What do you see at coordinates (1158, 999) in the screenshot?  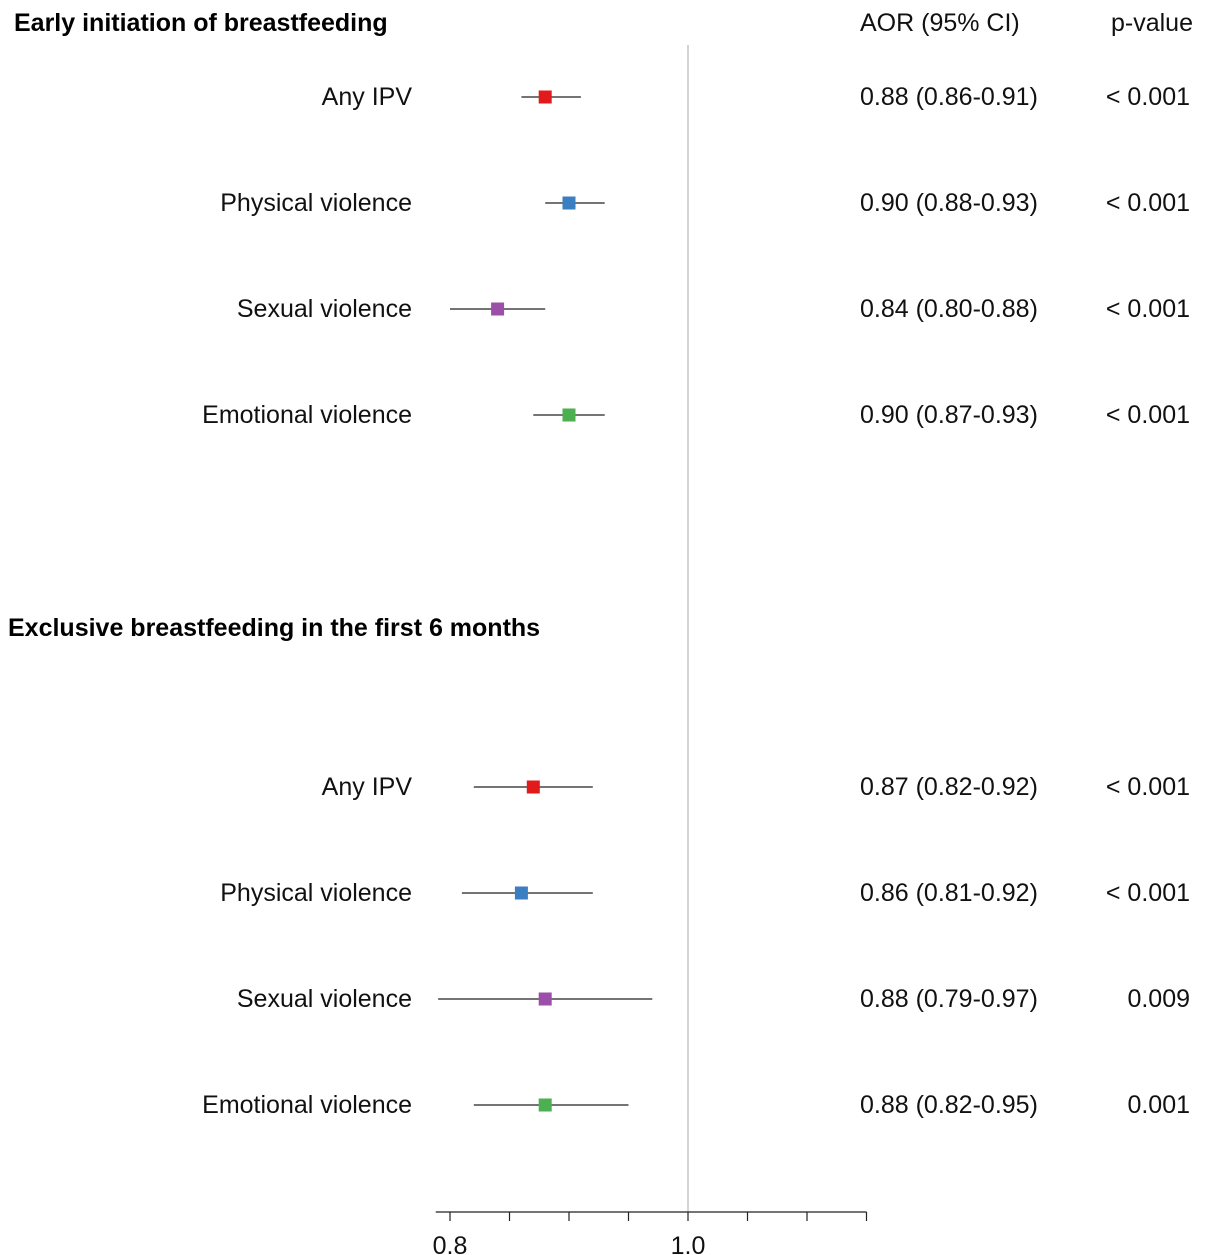 I see `p-value-sexual-violence: 0.009` at bounding box center [1158, 999].